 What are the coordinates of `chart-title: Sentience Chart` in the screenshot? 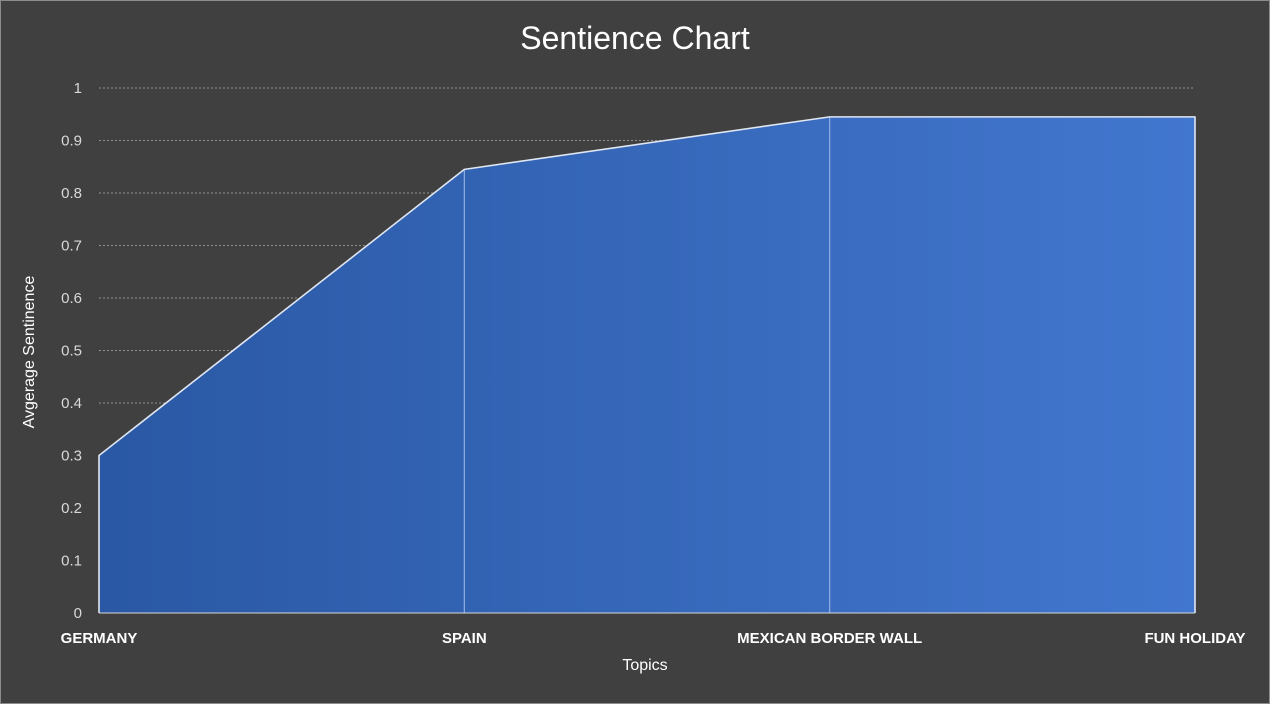 It's located at (635, 38).